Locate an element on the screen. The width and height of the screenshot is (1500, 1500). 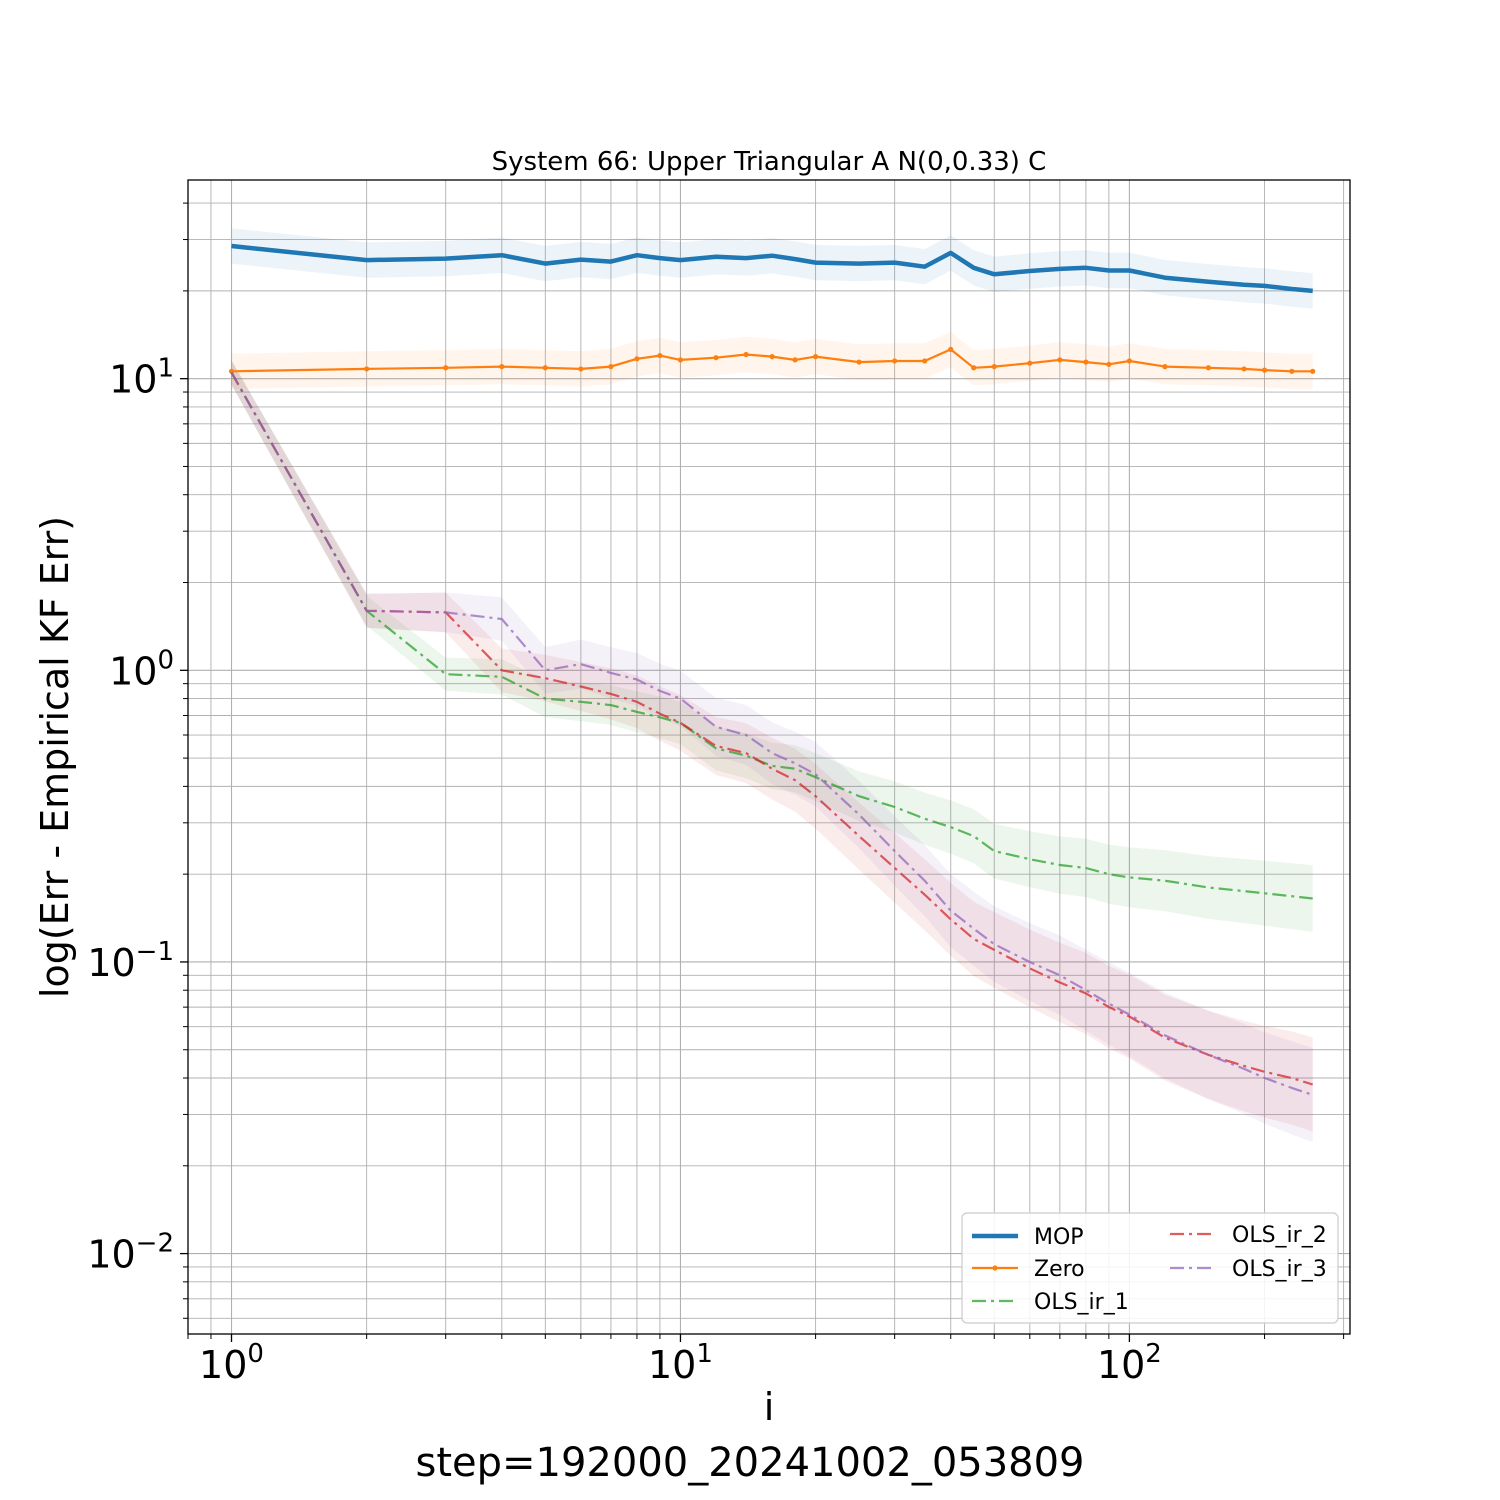
legend-label-OLS_ir_2: OLS_ir_2 is located at coordinates (1279, 1235).